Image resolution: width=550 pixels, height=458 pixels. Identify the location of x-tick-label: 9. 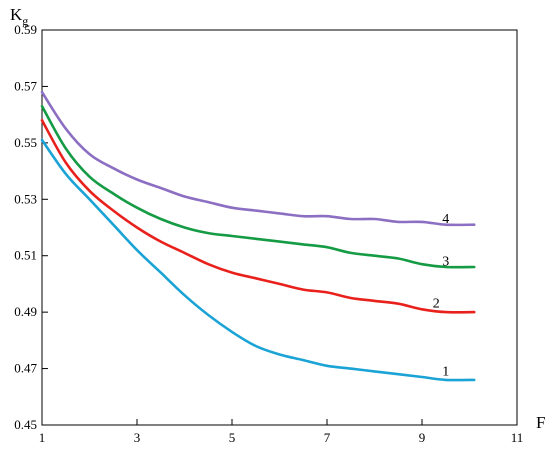
(422, 437).